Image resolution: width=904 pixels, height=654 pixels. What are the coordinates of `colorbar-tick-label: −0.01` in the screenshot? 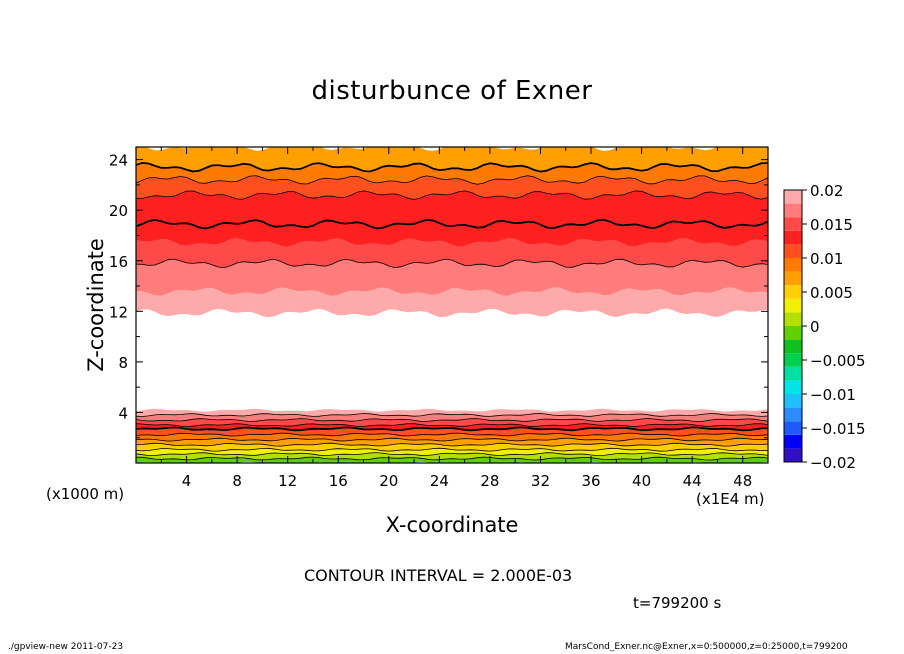 It's located at (833, 395).